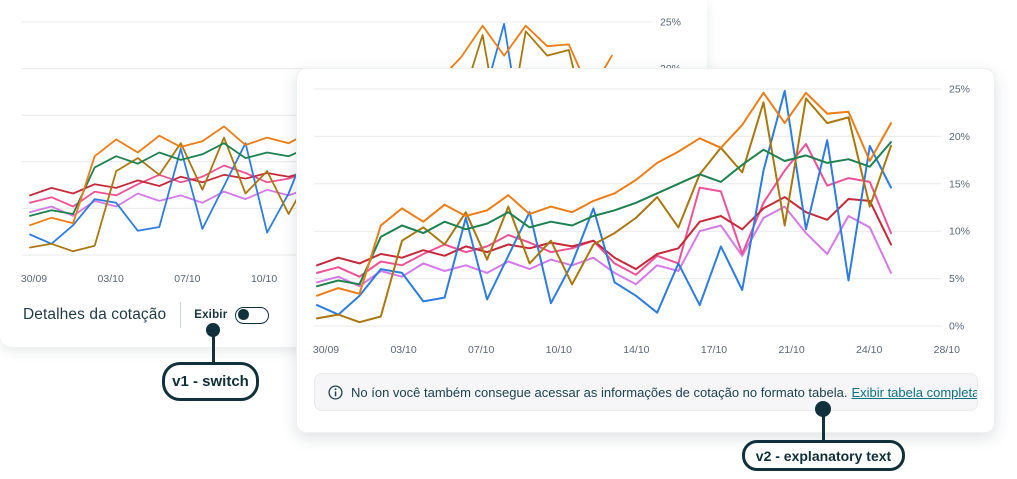 This screenshot has width=1017, height=479. What do you see at coordinates (956, 327) in the screenshot?
I see `y-tick-label: 0%` at bounding box center [956, 327].